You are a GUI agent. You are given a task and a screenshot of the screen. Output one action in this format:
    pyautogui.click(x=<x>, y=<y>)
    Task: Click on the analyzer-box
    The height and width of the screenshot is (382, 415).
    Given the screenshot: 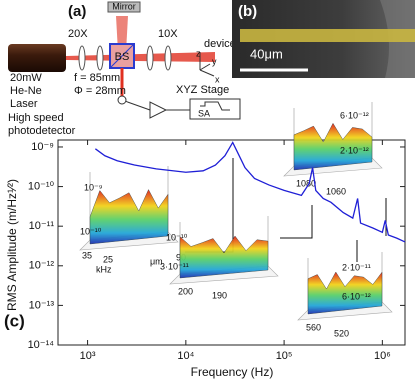 What is the action you would take?
    pyautogui.click(x=215, y=109)
    